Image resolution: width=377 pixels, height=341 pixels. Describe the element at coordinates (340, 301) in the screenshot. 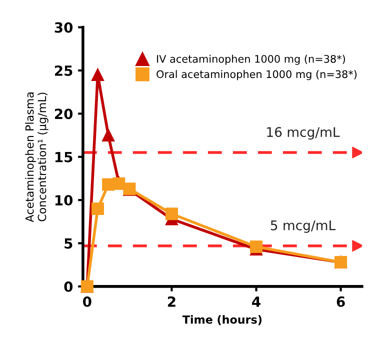

I see `x-tick-label: 6` at that location.